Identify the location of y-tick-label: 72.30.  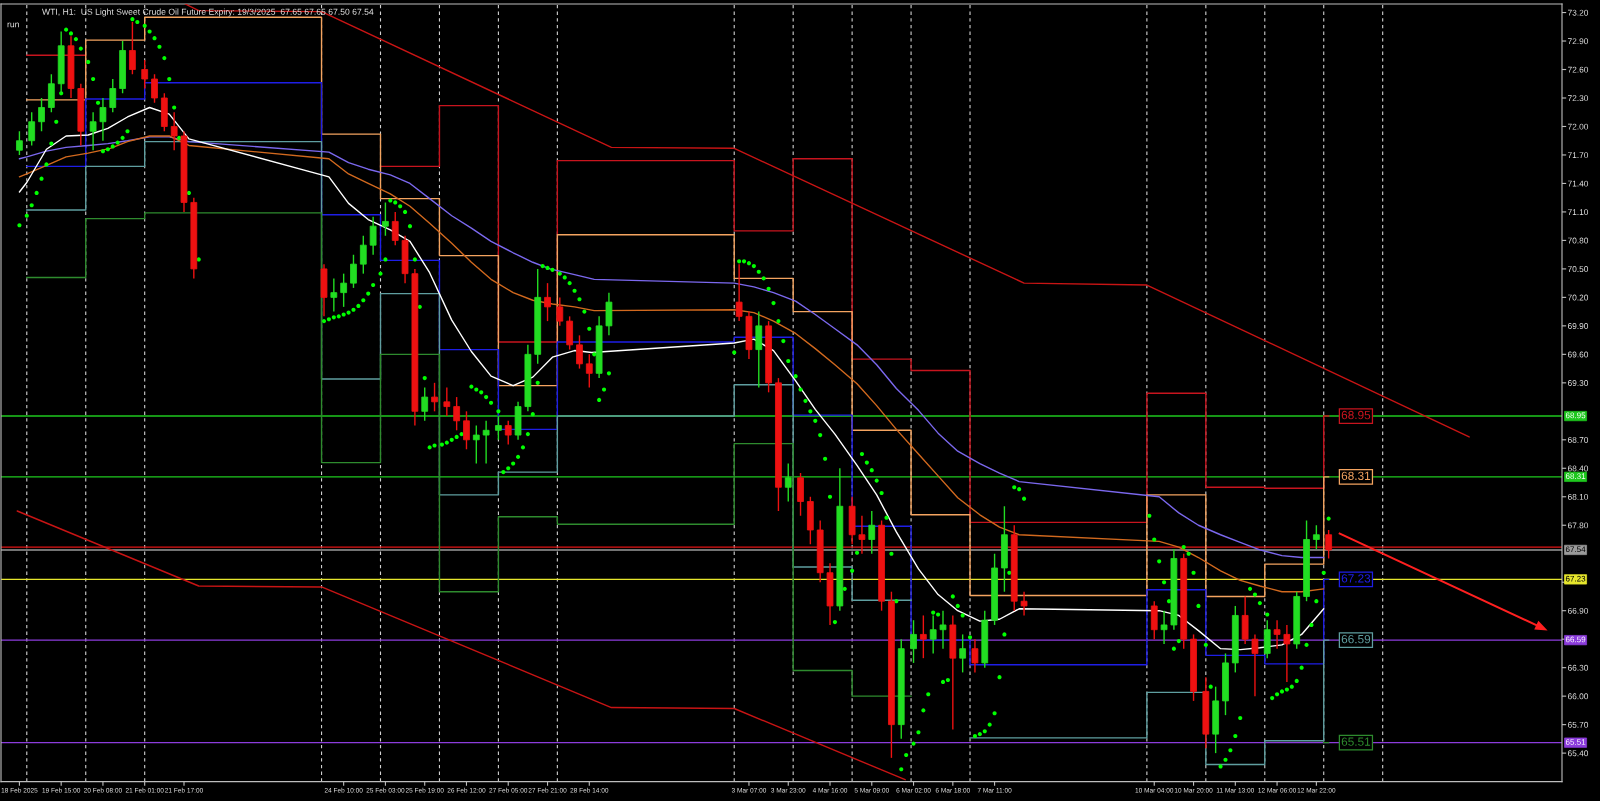
(1578, 98).